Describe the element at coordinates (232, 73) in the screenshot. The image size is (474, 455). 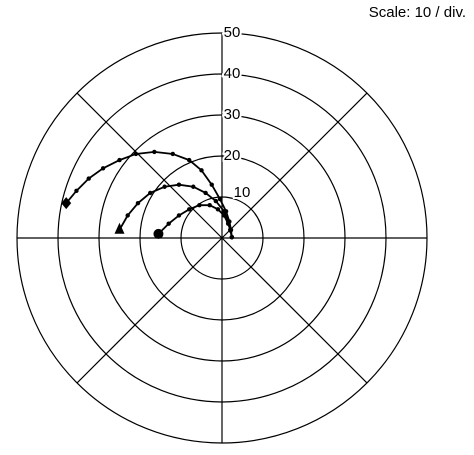
I see `r-tick-label: 40` at that location.